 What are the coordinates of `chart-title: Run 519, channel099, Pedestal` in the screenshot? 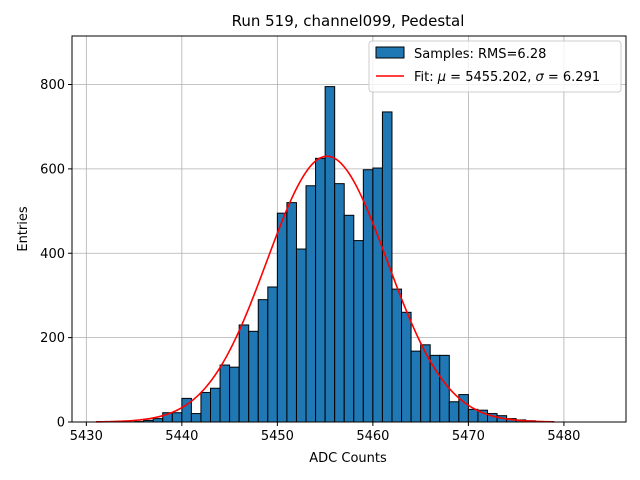 It's located at (348, 21).